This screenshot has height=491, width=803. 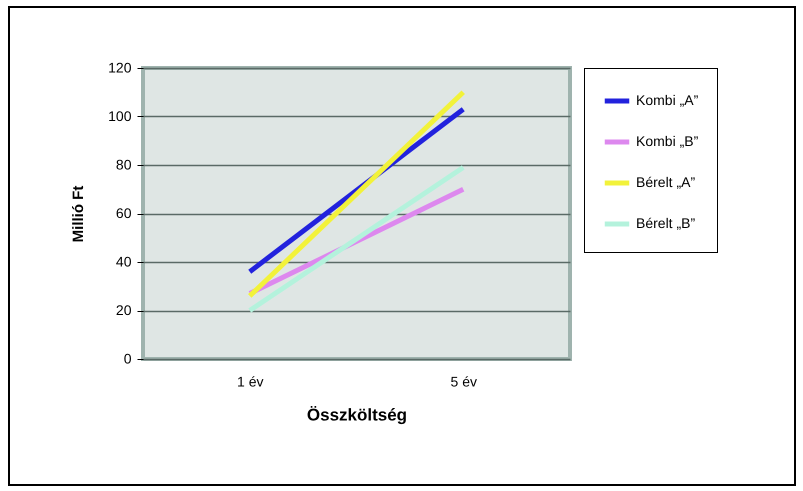 What do you see at coordinates (666, 223) in the screenshot?
I see `legend-label: Bérelt „B”` at bounding box center [666, 223].